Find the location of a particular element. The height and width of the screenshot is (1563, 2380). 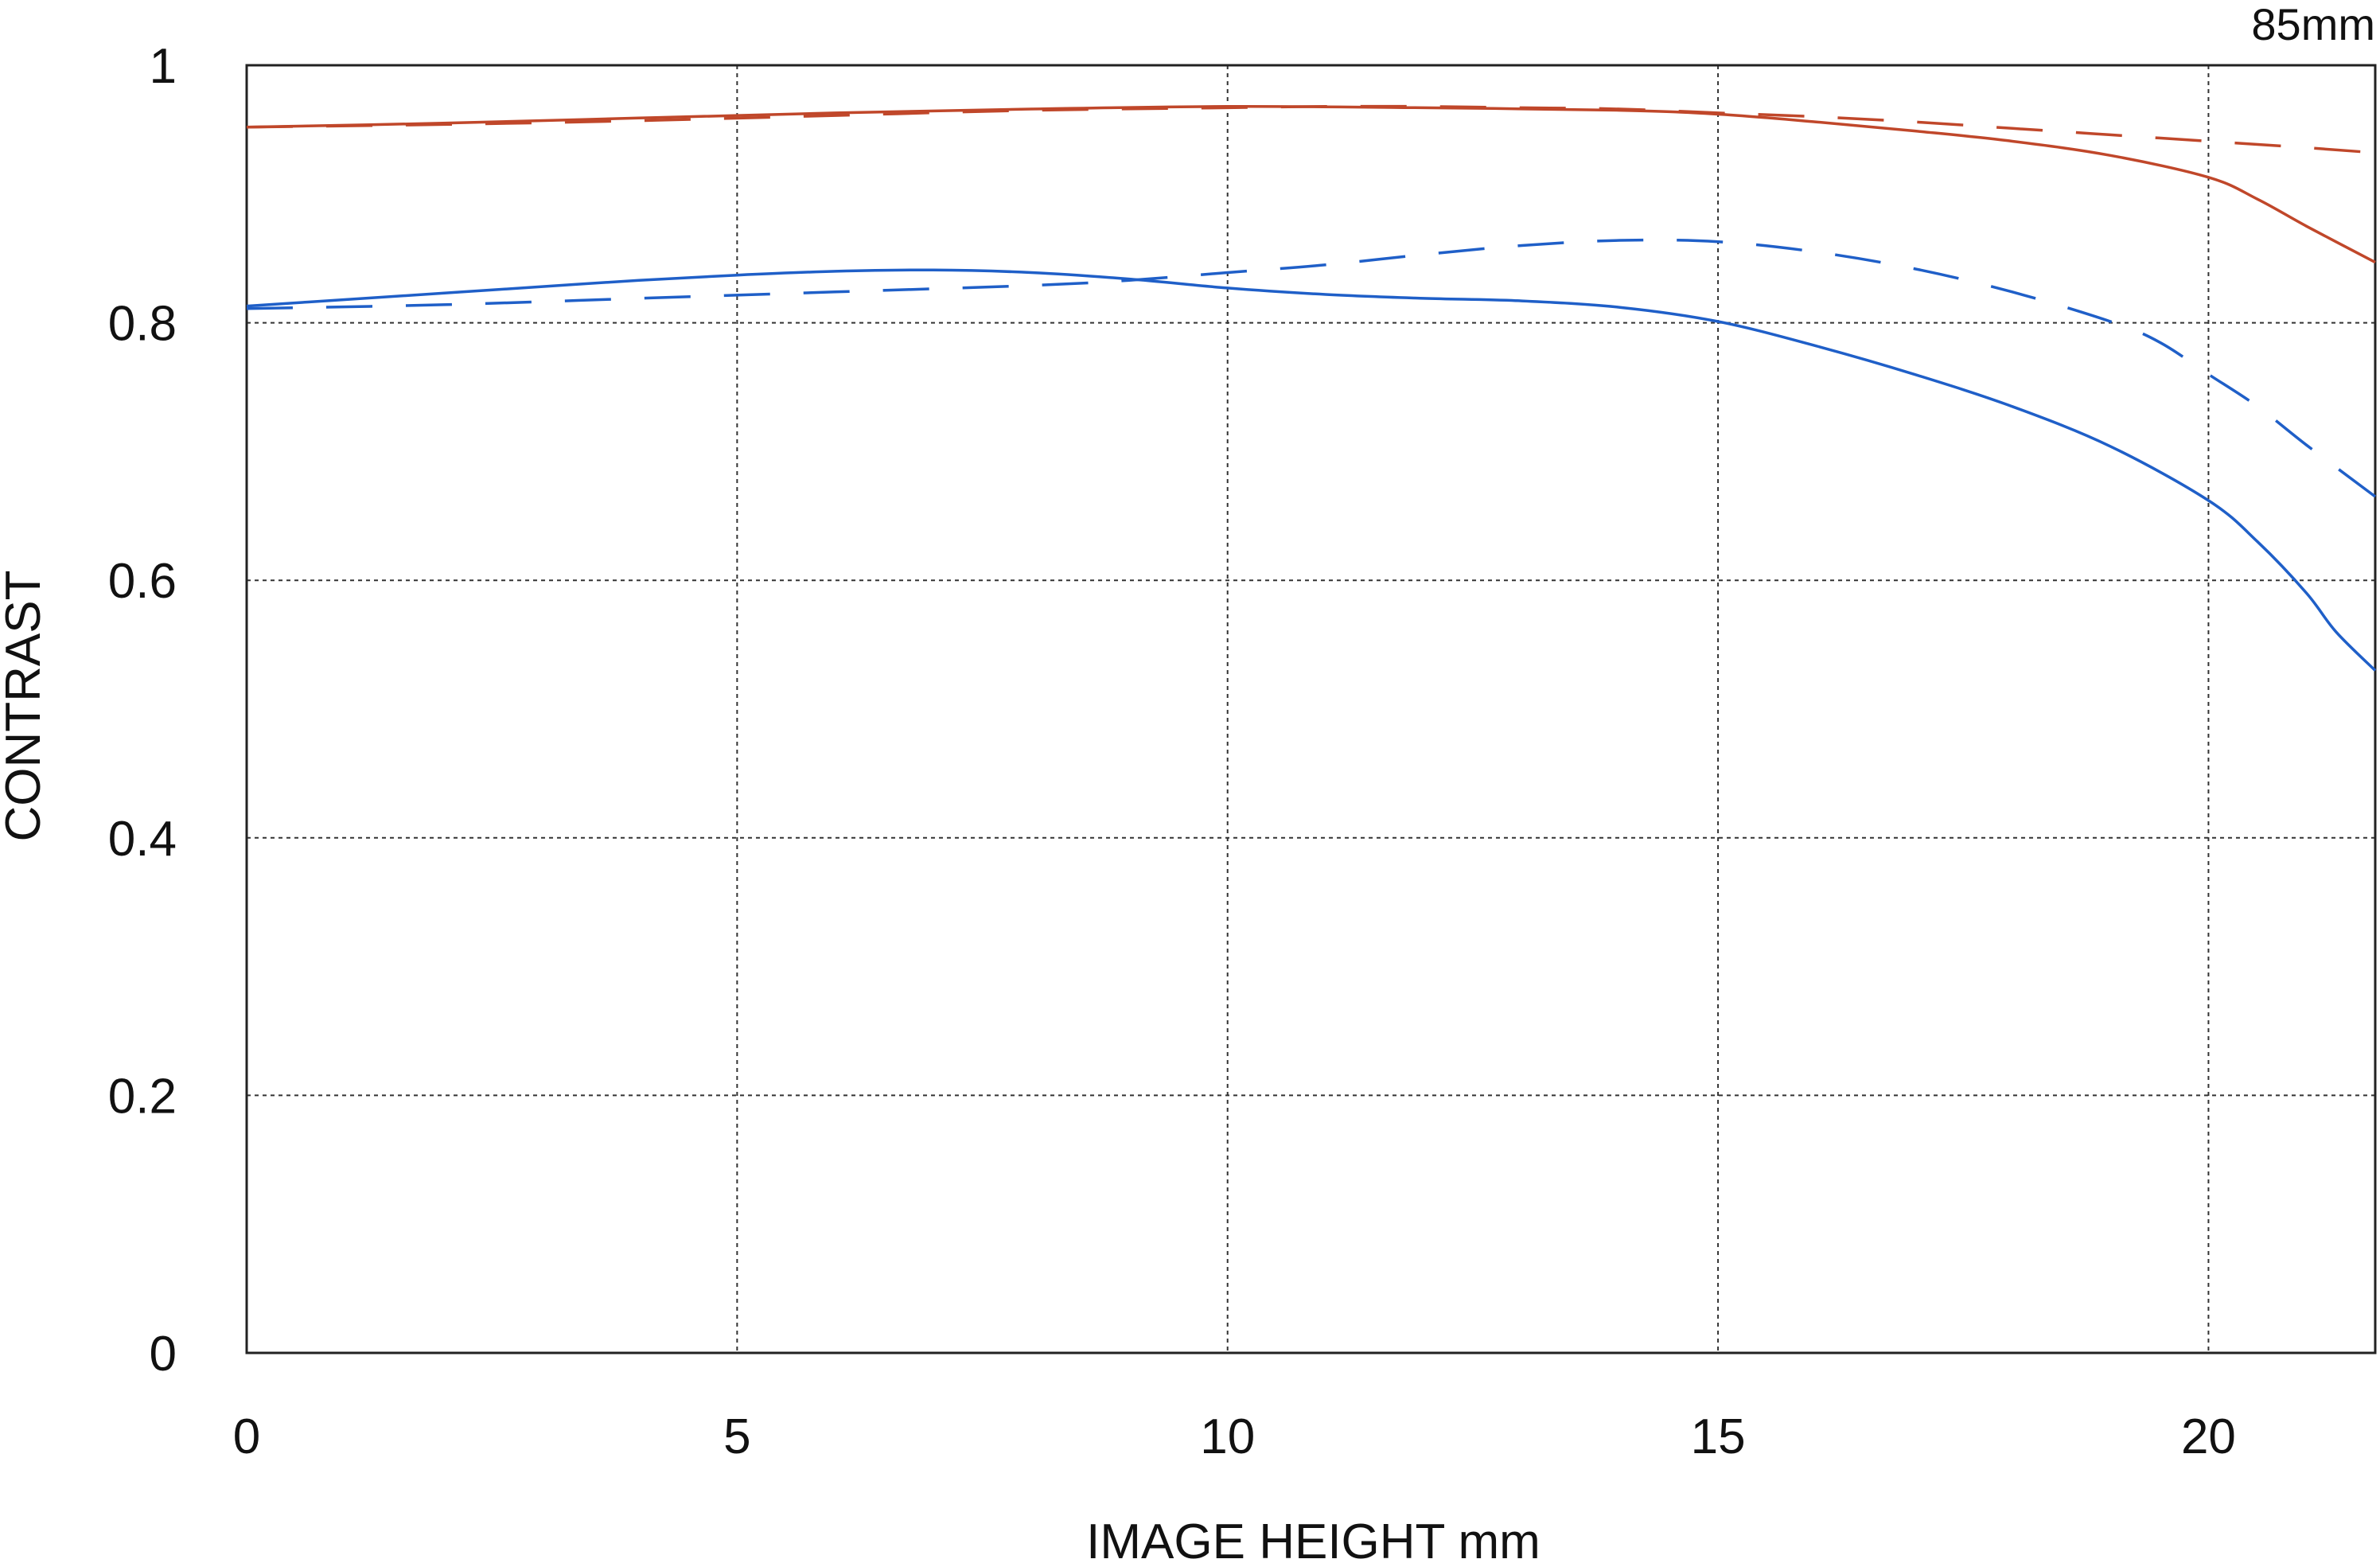

red-solid-series-line is located at coordinates (1311, 184).